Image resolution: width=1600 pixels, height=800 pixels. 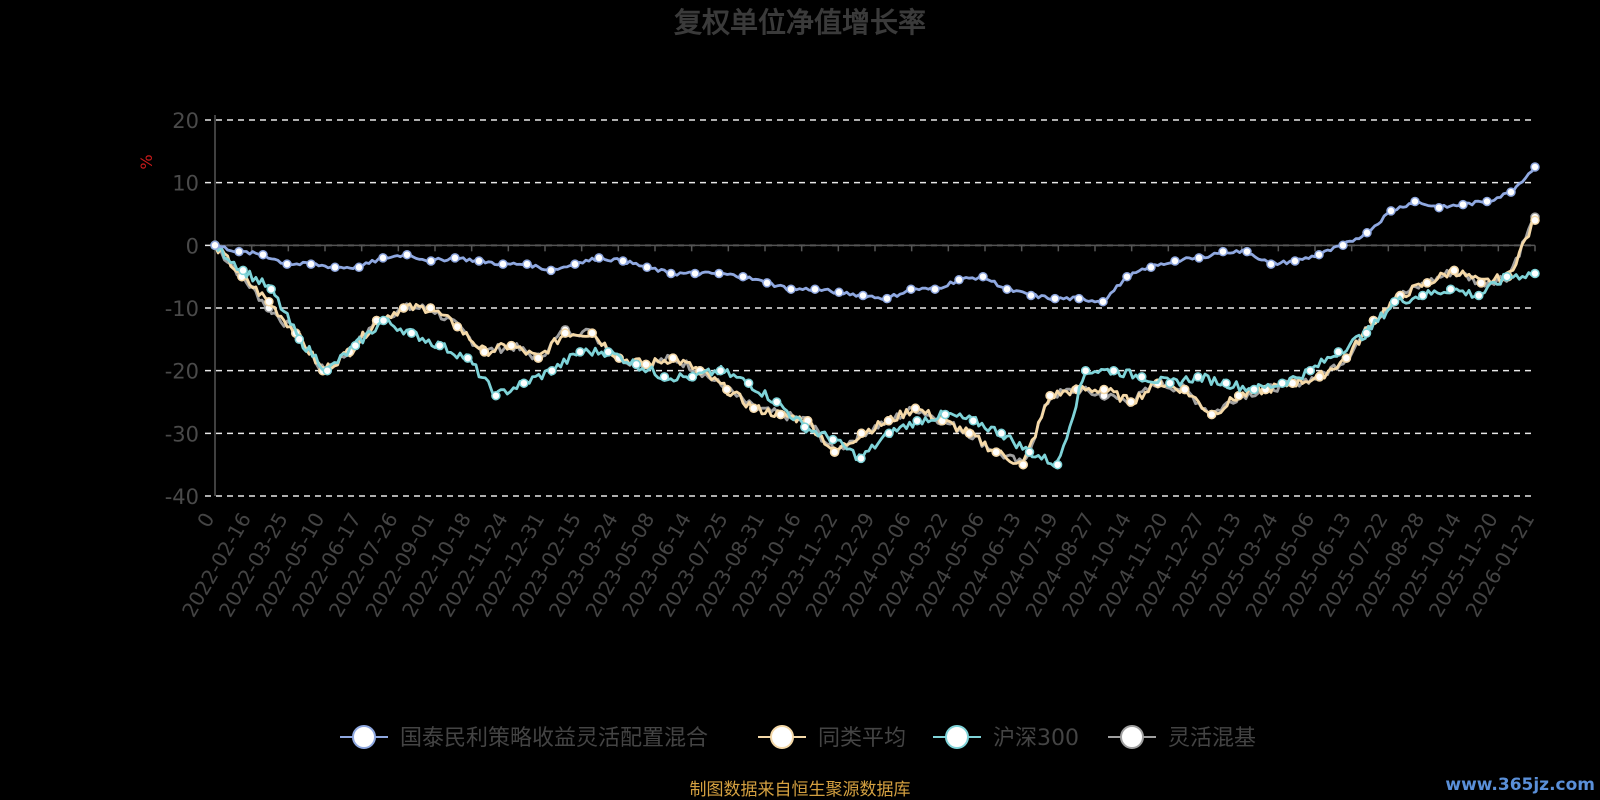 I want to click on y-tick-label: -10, so click(x=182, y=309).